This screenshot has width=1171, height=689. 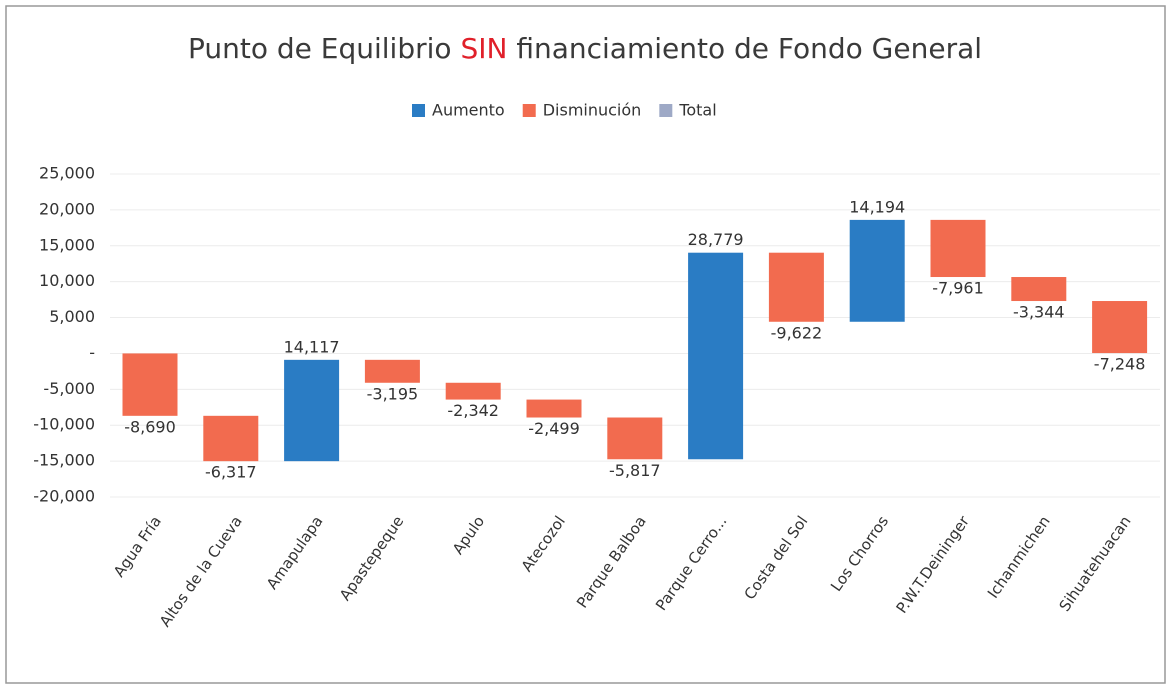 What do you see at coordinates (797, 332) in the screenshot?
I see `data-label: -9,622` at bounding box center [797, 332].